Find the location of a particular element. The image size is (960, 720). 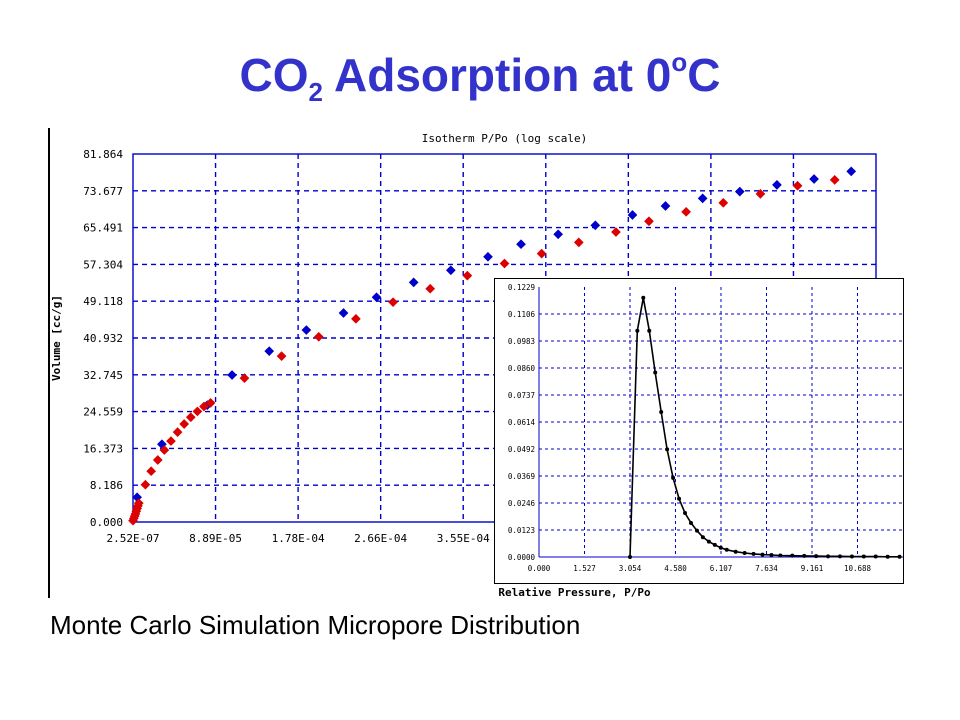

left-rule is located at coordinates (49, 363).